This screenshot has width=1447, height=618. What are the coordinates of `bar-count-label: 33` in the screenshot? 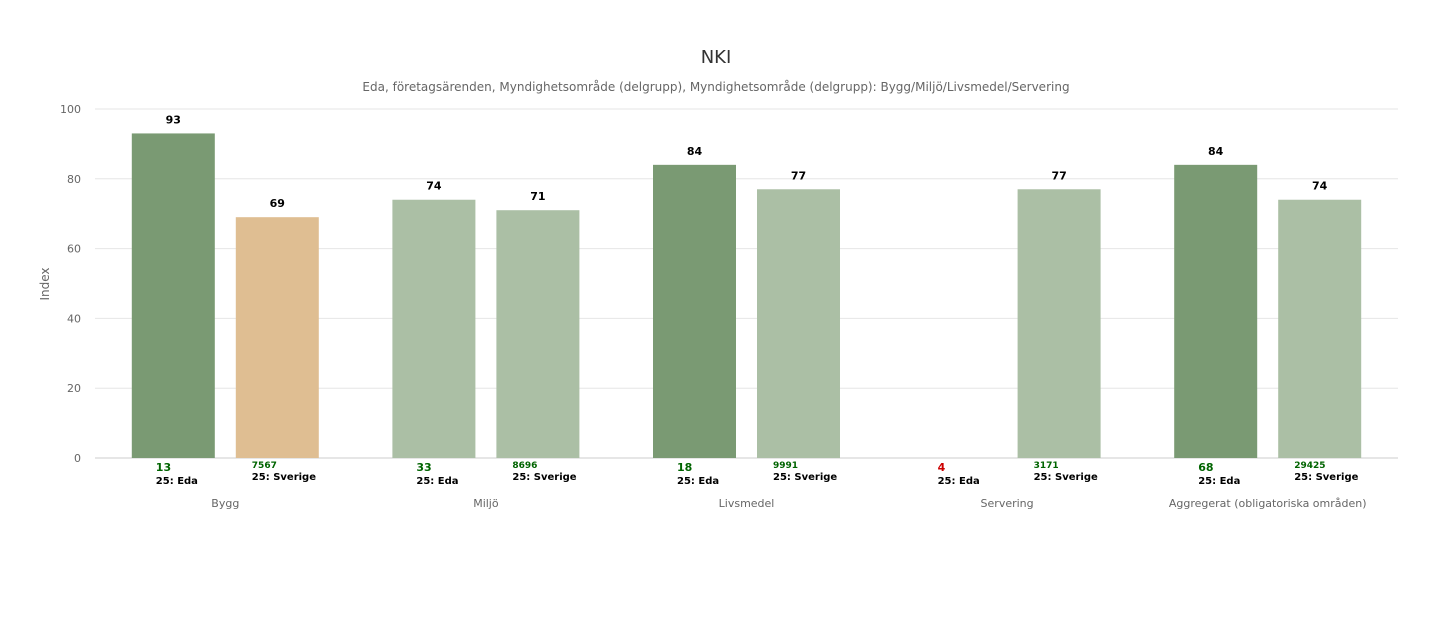 It's located at (423, 467).